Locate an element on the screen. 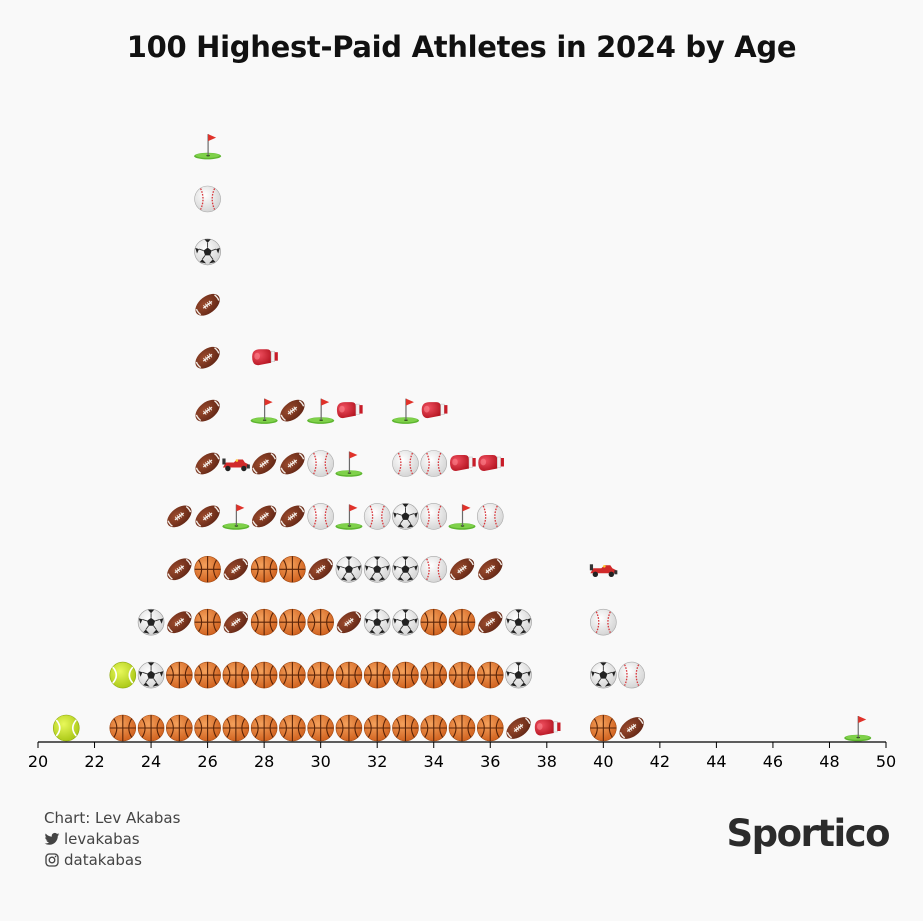  credit-instagram: datakabas is located at coordinates (93, 860).